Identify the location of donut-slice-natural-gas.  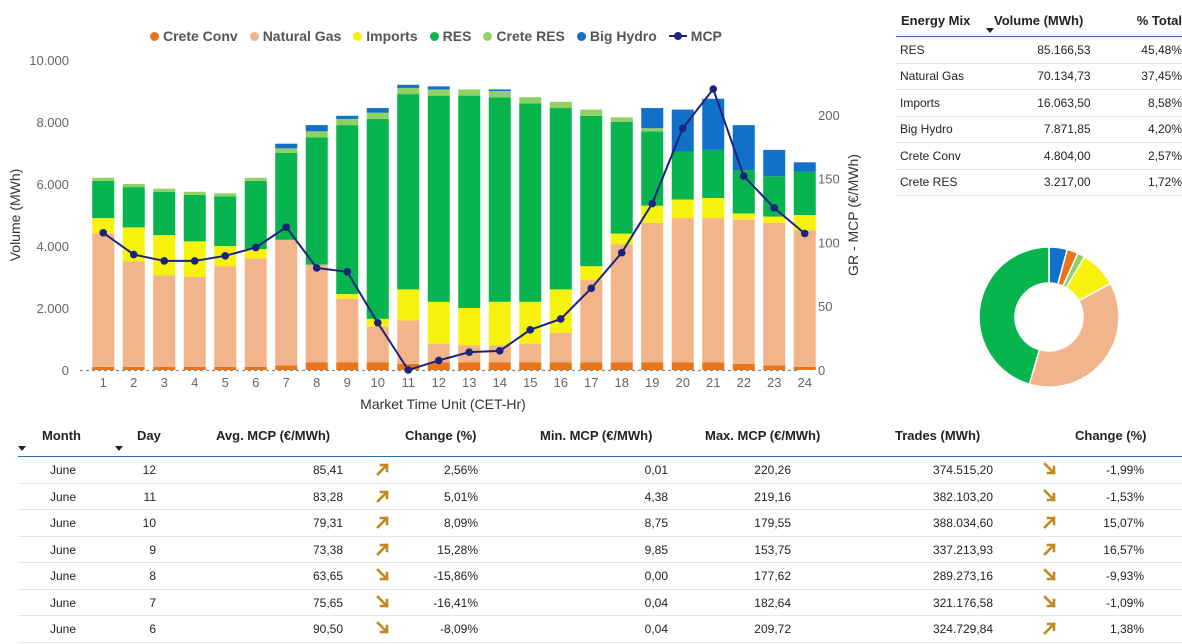
(1074, 335).